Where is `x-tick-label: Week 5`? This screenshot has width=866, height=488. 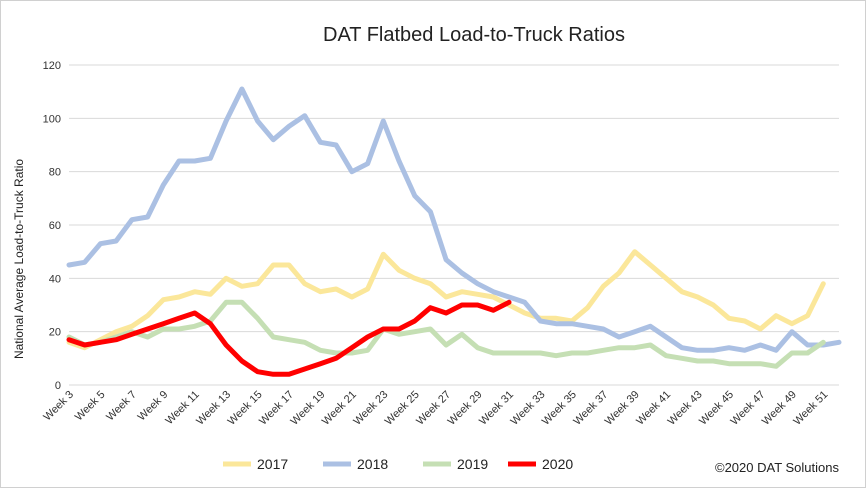
x-tick-label: Week 5 is located at coordinates (90, 406).